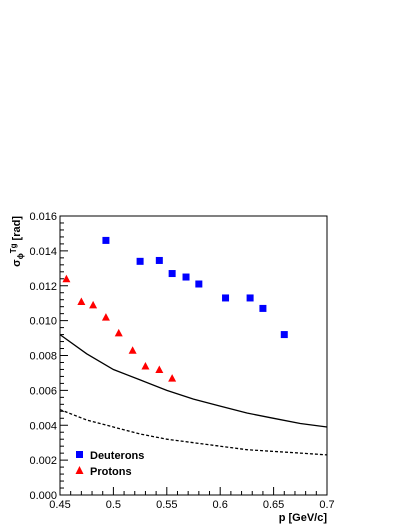  Describe the element at coordinates (193, 432) in the screenshot. I see `dashed-curve` at that location.